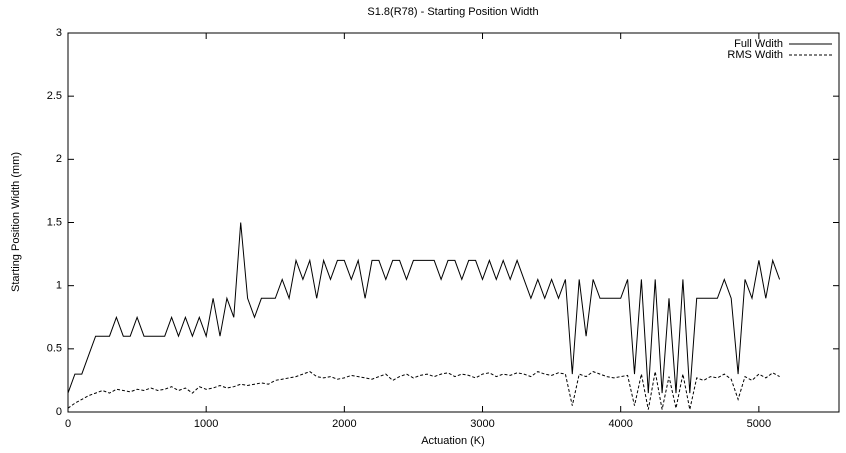 The height and width of the screenshot is (453, 846). What do you see at coordinates (59, 33) in the screenshot?
I see `y-tick-label: 3` at bounding box center [59, 33].